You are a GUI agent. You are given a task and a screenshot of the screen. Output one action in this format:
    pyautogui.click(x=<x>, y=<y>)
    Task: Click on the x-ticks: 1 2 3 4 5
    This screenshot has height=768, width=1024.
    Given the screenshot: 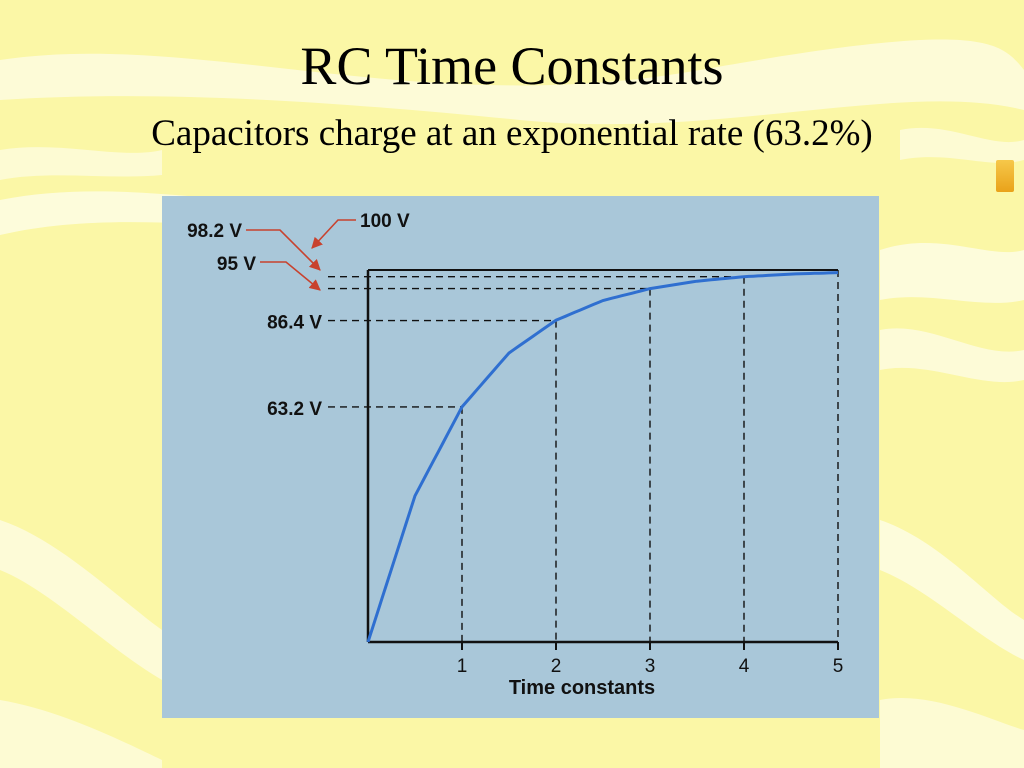 What is the action you would take?
    pyautogui.click(x=650, y=659)
    